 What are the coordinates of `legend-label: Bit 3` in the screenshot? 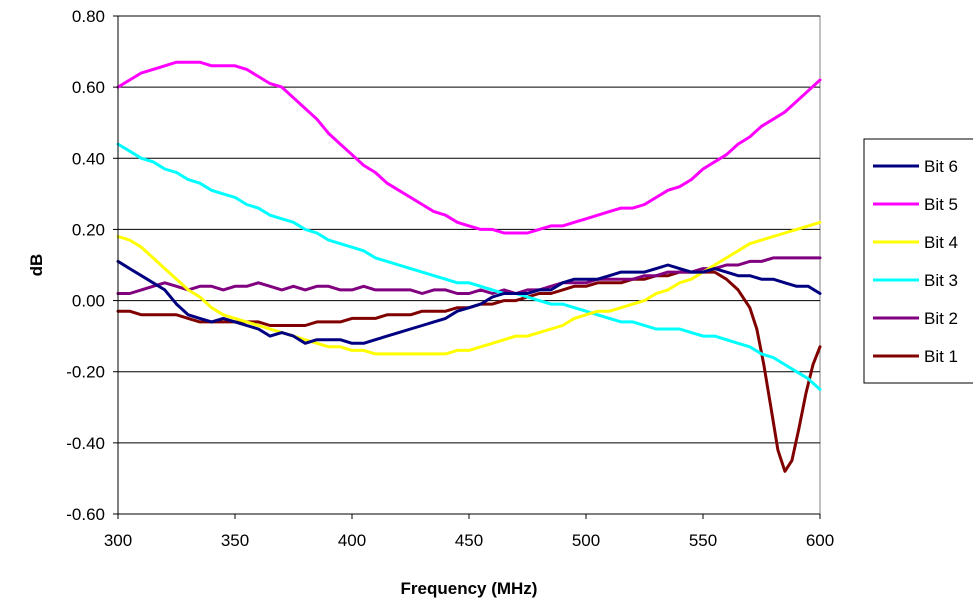 It's located at (941, 280).